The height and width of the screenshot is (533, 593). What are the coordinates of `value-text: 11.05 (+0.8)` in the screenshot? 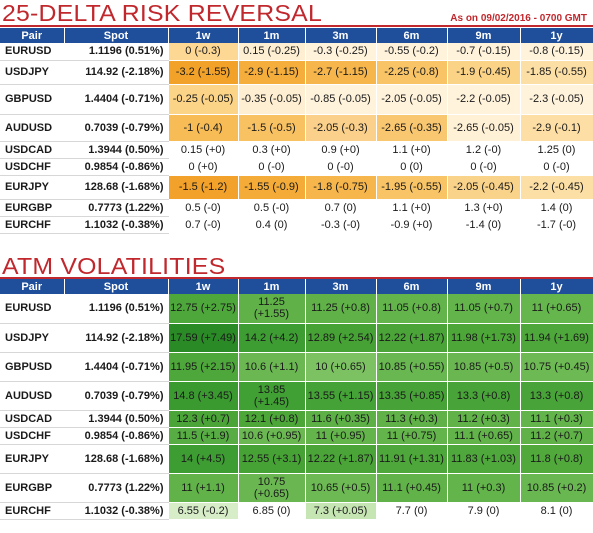 It's located at (411, 308).